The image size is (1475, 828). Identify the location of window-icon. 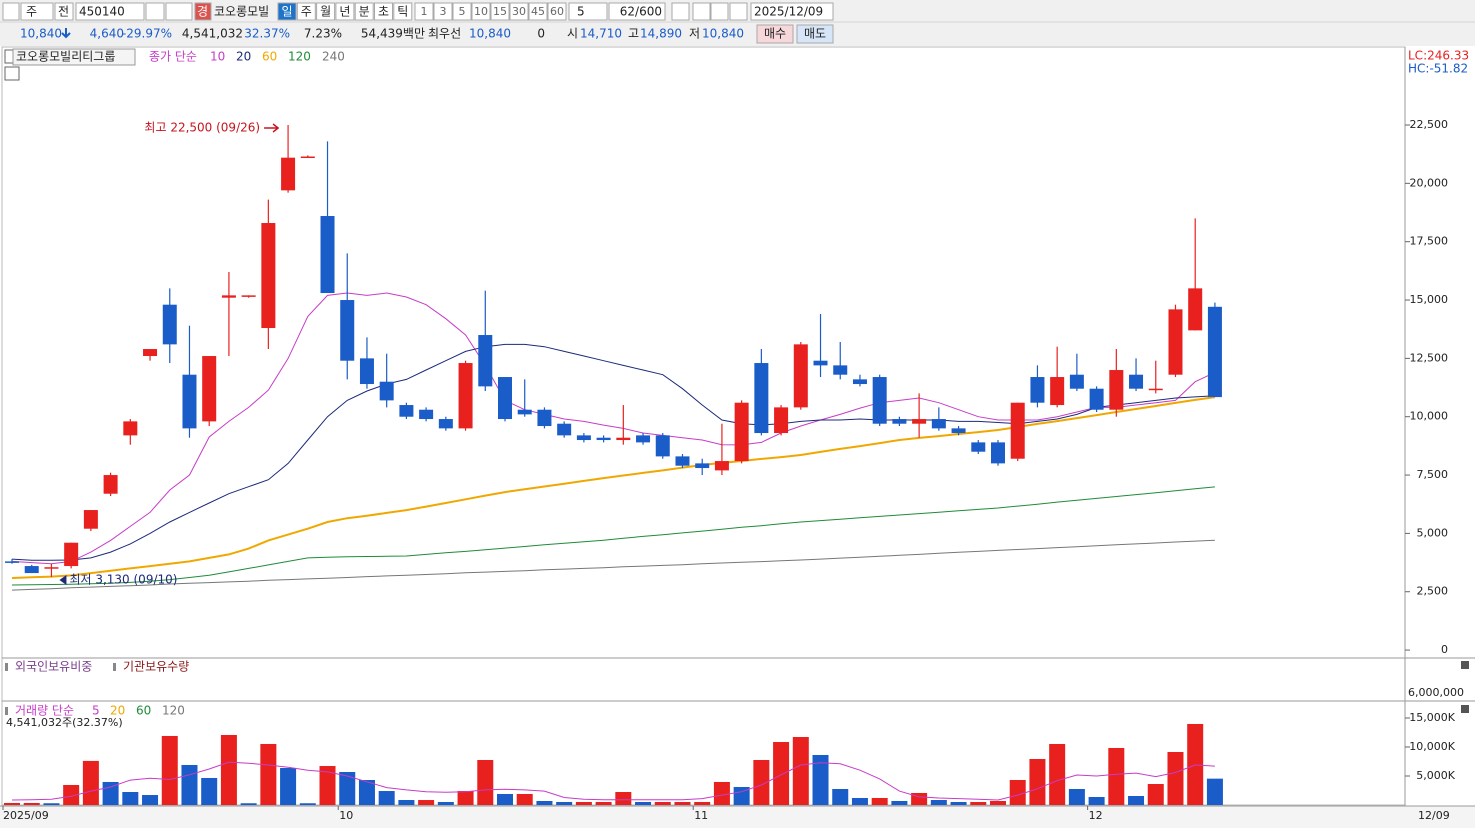
(11, 11).